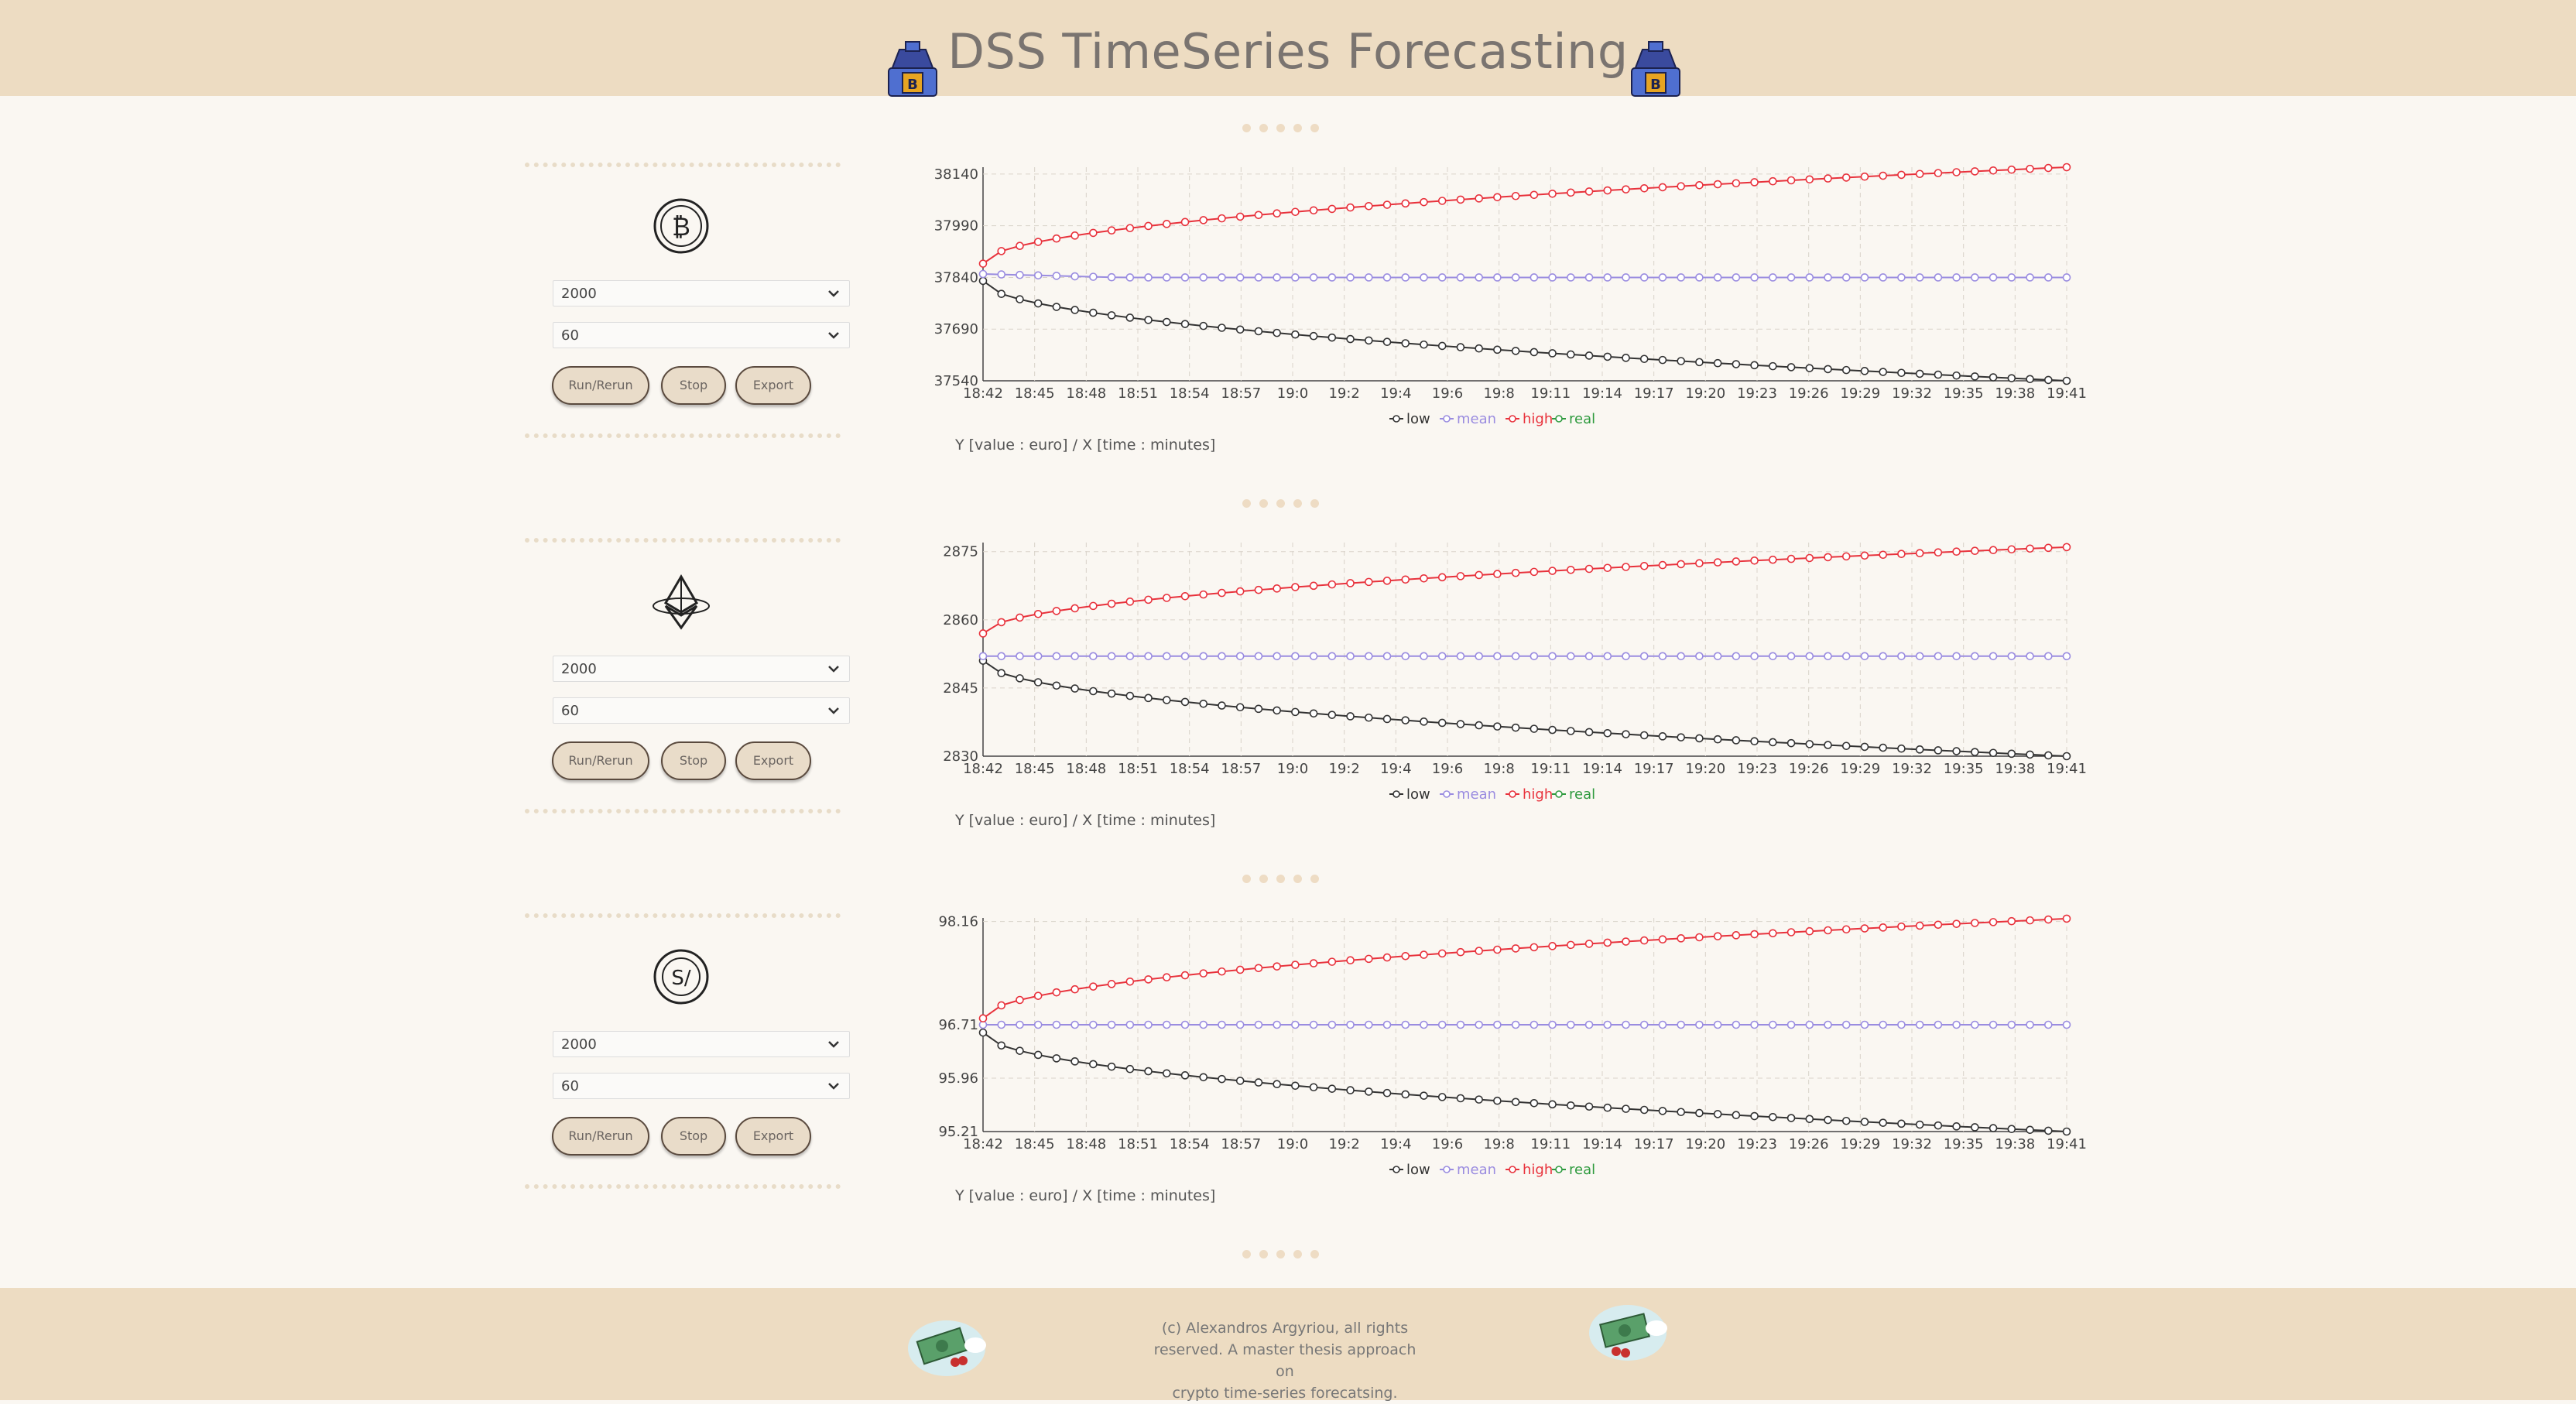 The height and width of the screenshot is (1404, 2576). I want to click on interval-value: 60, so click(570, 711).